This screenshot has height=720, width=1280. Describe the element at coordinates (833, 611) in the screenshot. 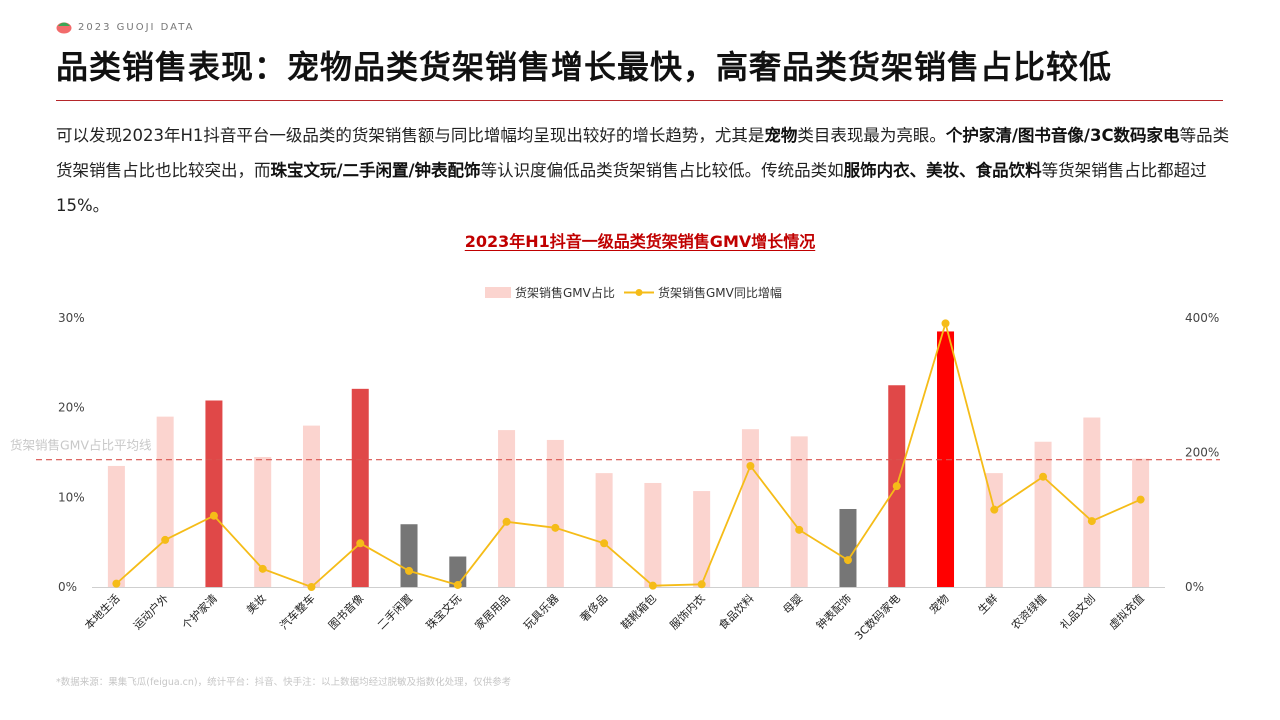

I see `category-tick-label: 钟表配饰` at that location.